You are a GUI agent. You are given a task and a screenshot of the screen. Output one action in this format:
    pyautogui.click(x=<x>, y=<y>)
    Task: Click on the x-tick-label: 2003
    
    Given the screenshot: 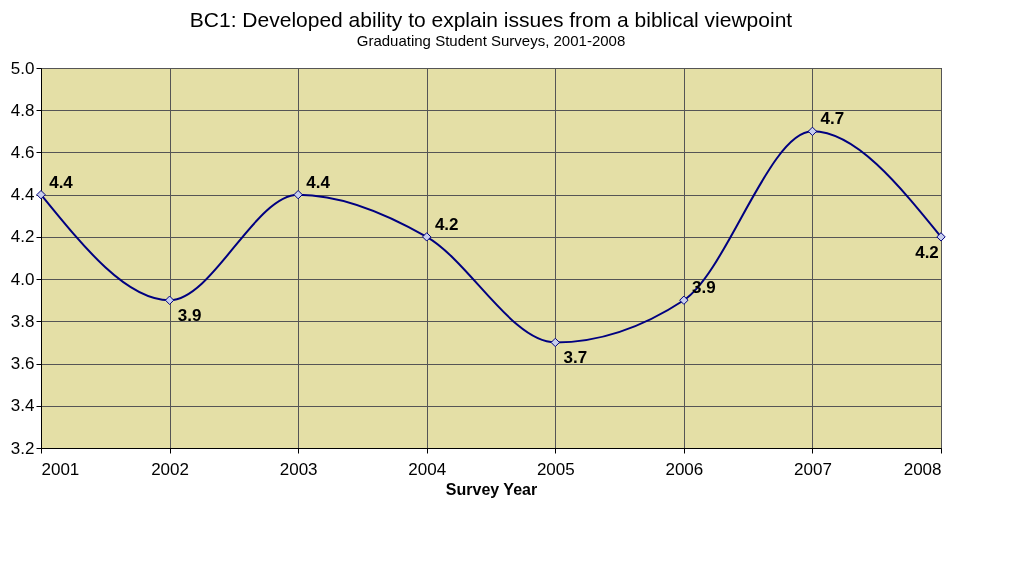 What is the action you would take?
    pyautogui.click(x=298, y=469)
    